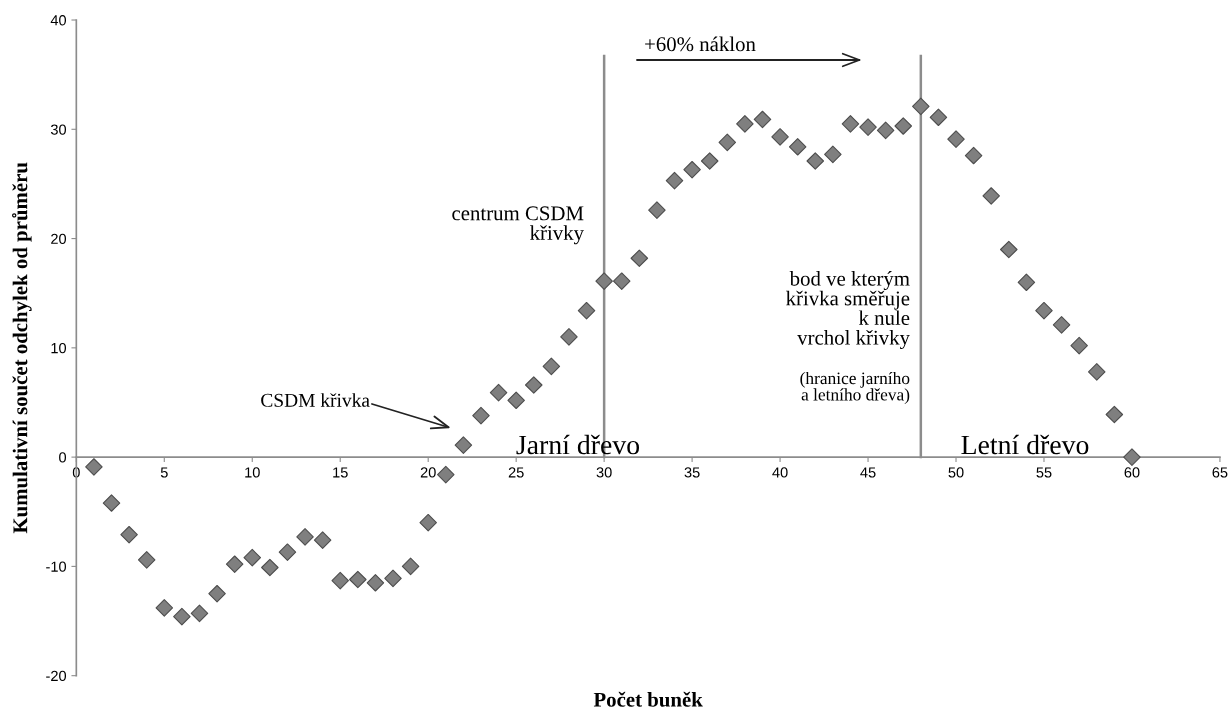  What do you see at coordinates (518, 225) in the screenshot?
I see `annotation: centrum CSDM křivky` at bounding box center [518, 225].